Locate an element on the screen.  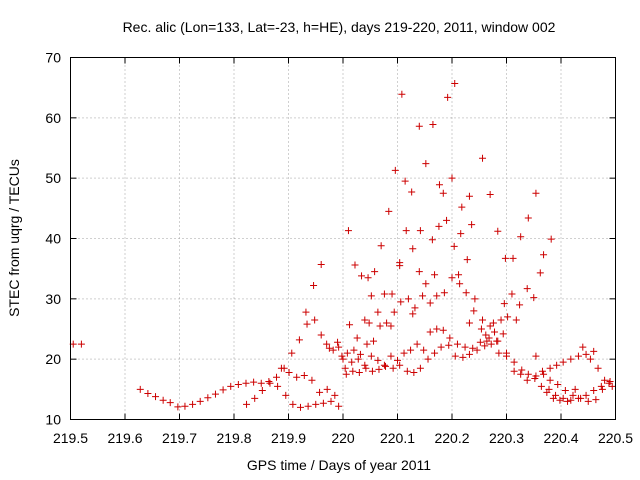
y-tick-label: 40 is located at coordinates (53, 239).